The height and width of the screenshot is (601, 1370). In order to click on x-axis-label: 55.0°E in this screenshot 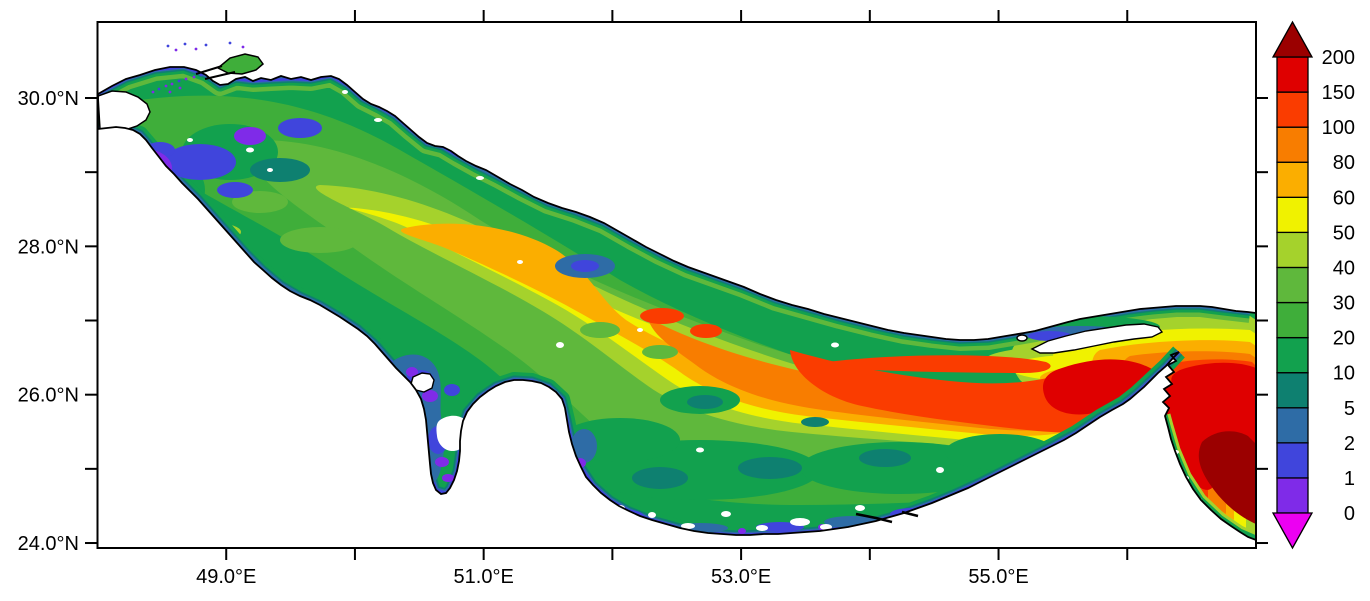, I will do `click(998, 577)`.